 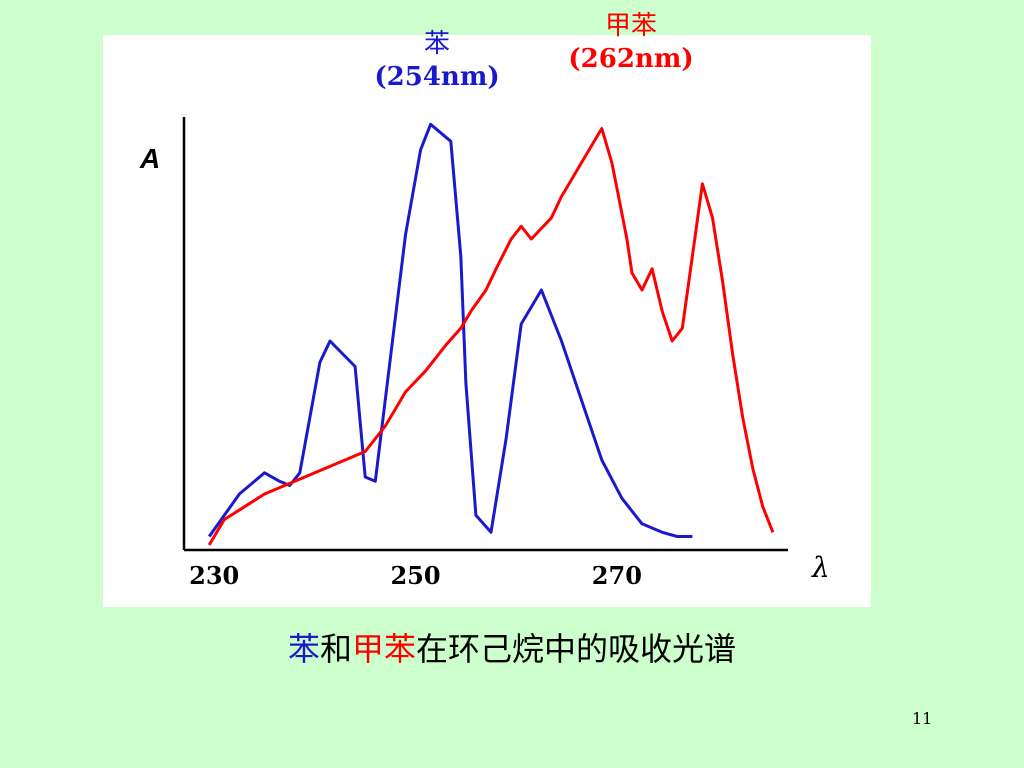 What do you see at coordinates (437, 76) in the screenshot?
I see `benzene-peak-value: (254nm)` at bounding box center [437, 76].